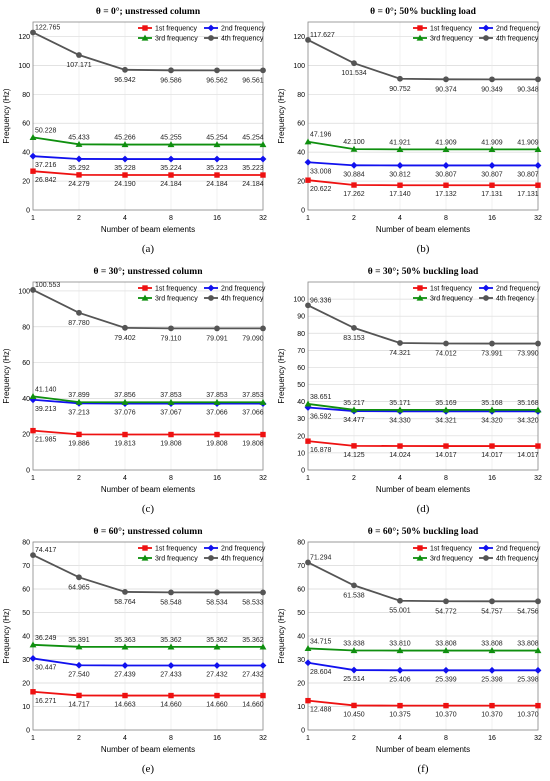 Image resolution: width=550 pixels, height=781 pixels. What do you see at coordinates (400, 455) in the screenshot?
I see `data-label: 14.024` at bounding box center [400, 455].